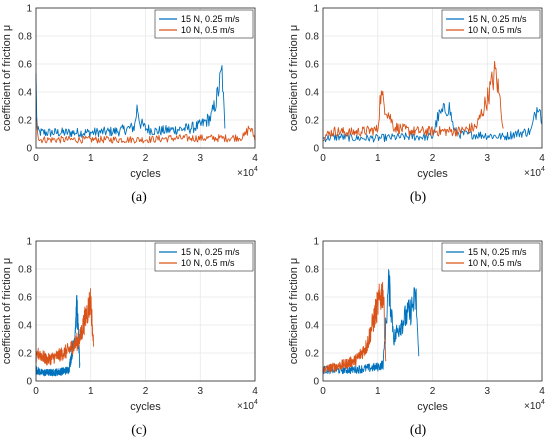  I want to click on axes-frame-b, so click(432, 78).